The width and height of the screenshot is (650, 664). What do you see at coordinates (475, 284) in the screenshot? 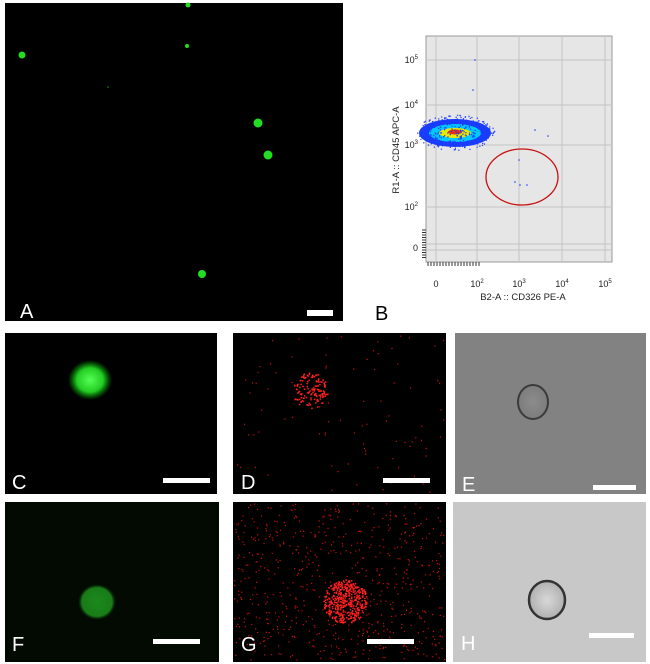
I see `tick-base: 10` at bounding box center [475, 284].